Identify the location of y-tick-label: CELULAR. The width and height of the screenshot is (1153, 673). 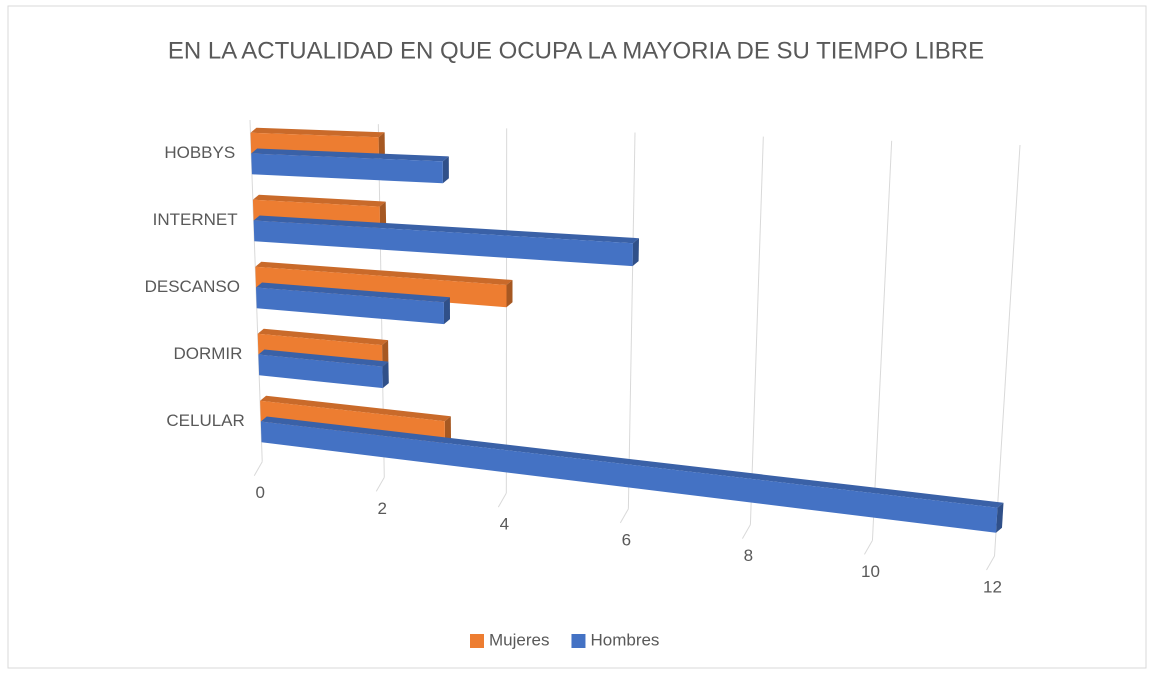
(205, 420).